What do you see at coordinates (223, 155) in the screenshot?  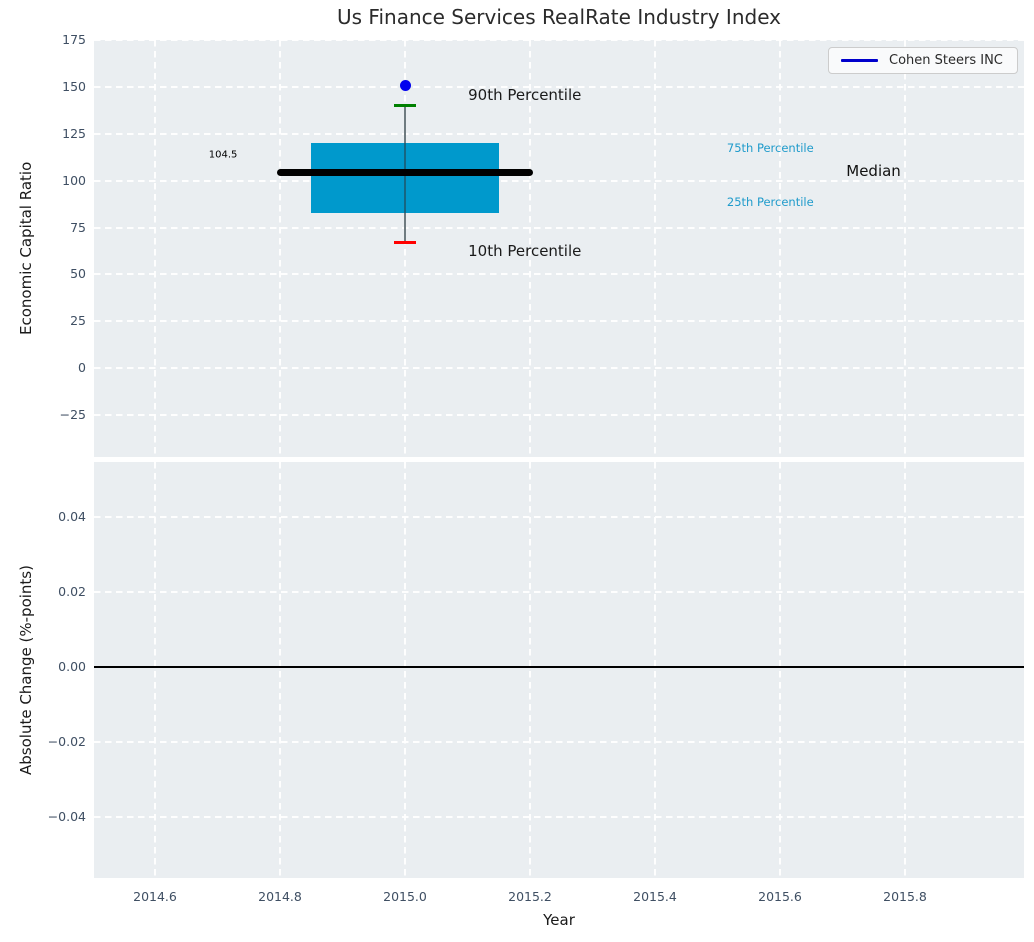 I see `annotation: 104.5` at bounding box center [223, 155].